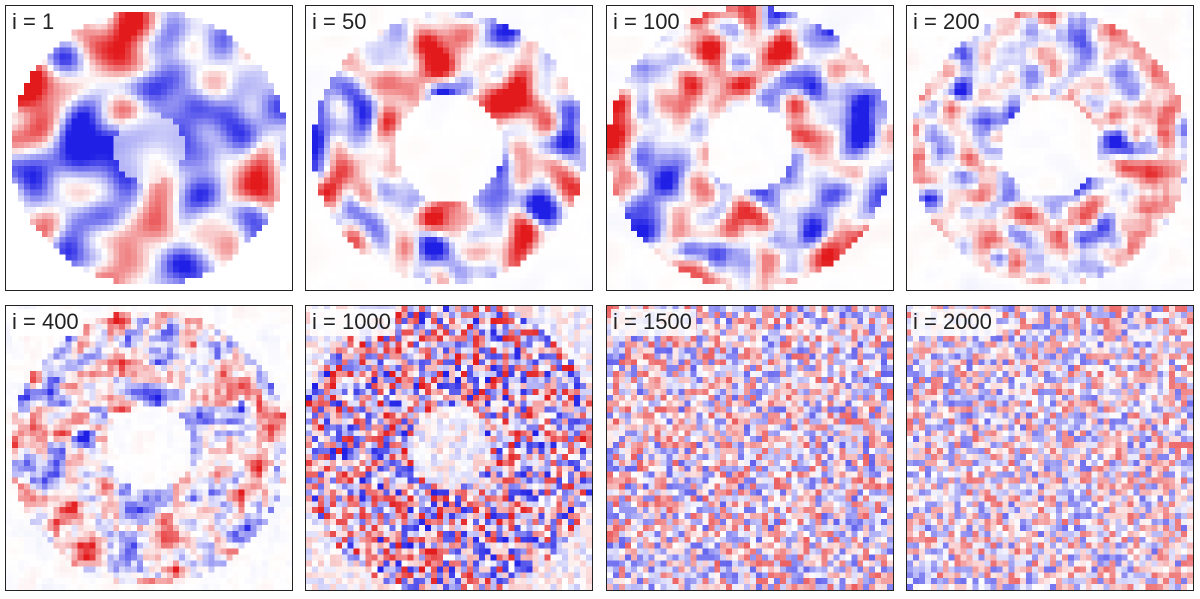  I want to click on panel-label: i = 50, so click(340, 22).